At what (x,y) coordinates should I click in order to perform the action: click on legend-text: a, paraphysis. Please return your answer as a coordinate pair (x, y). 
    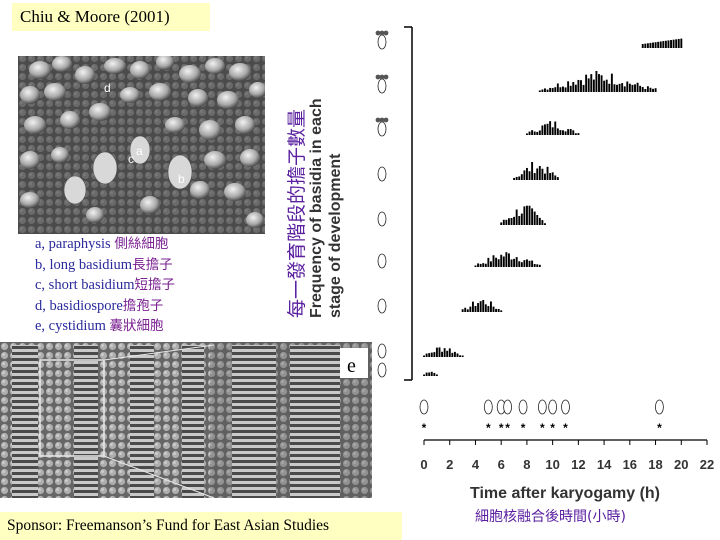
    Looking at the image, I should click on (75, 244).